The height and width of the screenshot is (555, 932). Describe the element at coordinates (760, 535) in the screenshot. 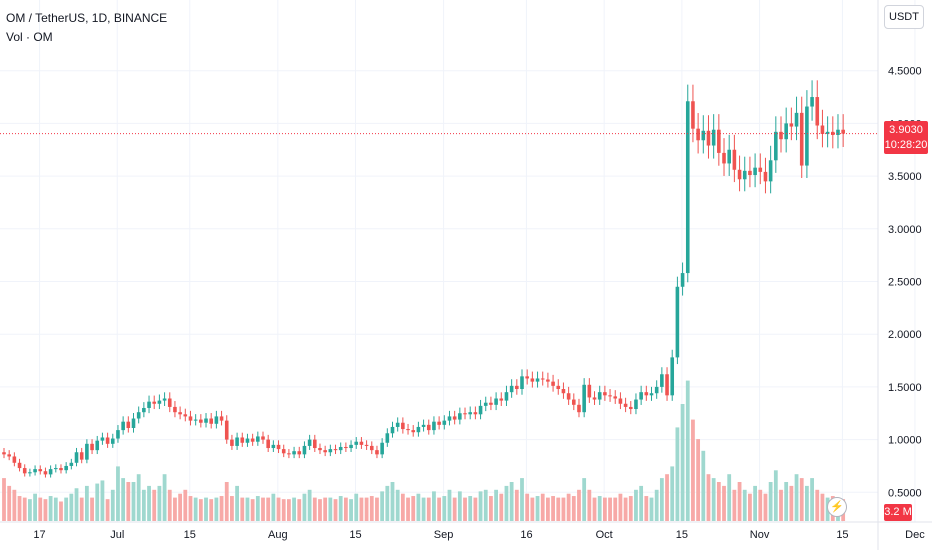

I see `date-tick-label: Nov` at that location.